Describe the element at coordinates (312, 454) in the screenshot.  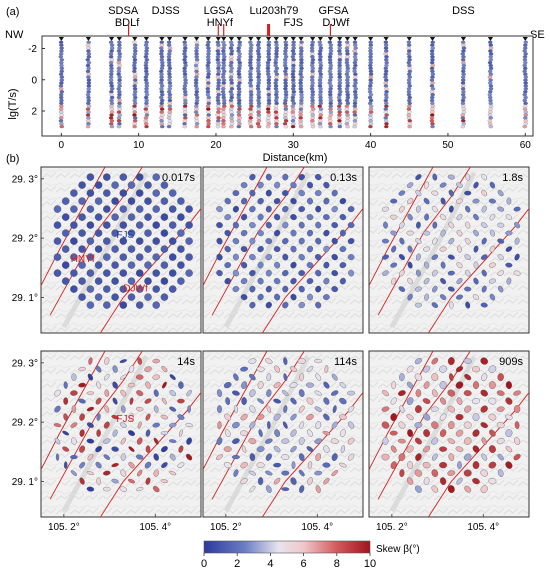
I see `fault-line` at that location.